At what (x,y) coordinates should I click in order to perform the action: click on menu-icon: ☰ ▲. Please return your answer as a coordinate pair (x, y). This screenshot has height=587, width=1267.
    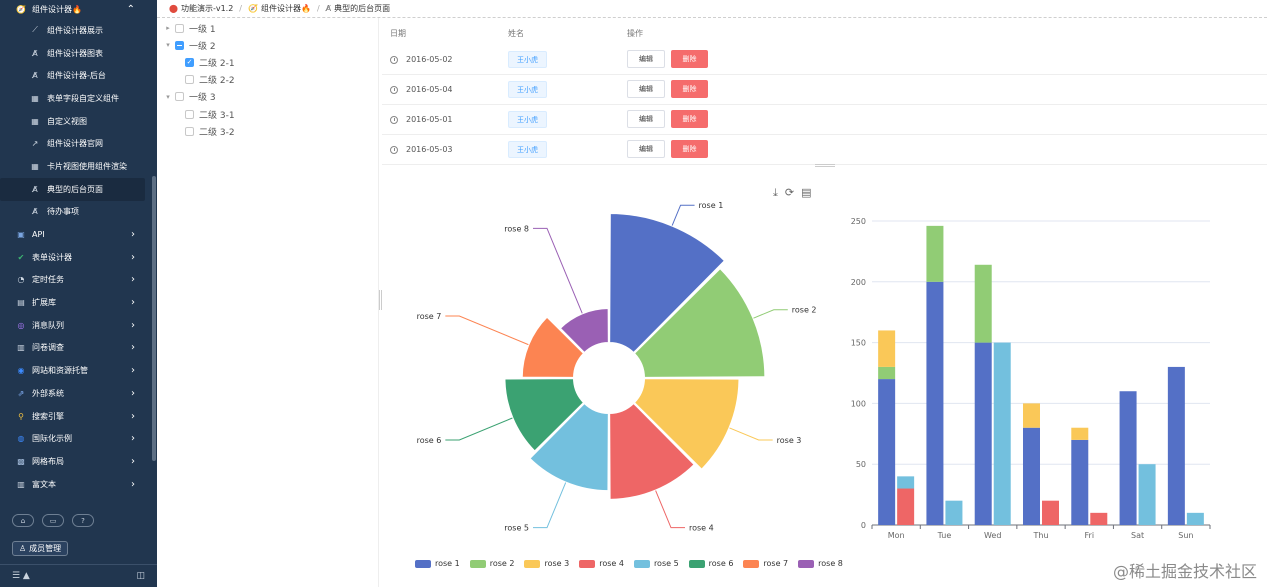
    Looking at the image, I should click on (21, 576).